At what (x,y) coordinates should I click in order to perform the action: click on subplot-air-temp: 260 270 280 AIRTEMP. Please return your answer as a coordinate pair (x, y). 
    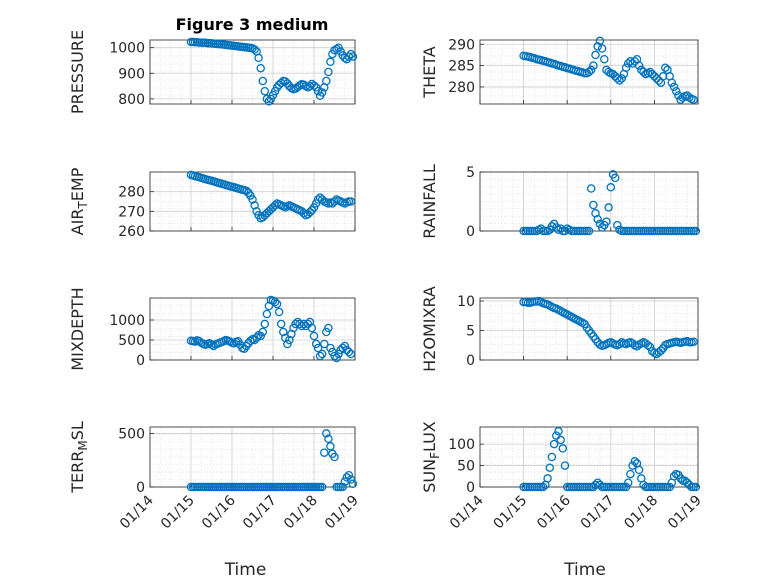
    Looking at the image, I should click on (212, 203).